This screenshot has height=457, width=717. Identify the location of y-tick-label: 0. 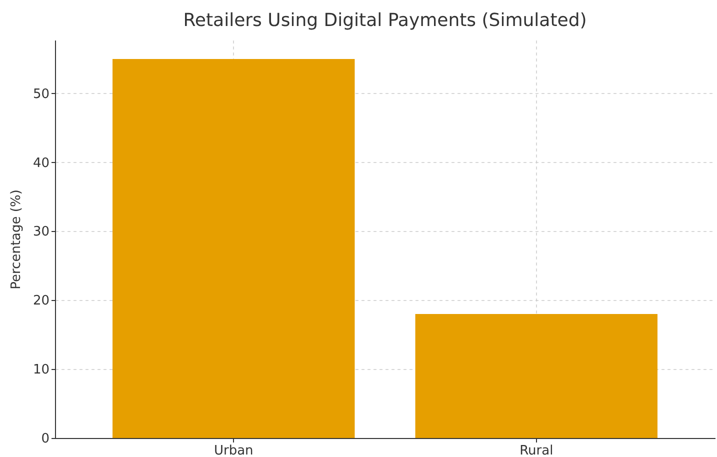
(45, 439).